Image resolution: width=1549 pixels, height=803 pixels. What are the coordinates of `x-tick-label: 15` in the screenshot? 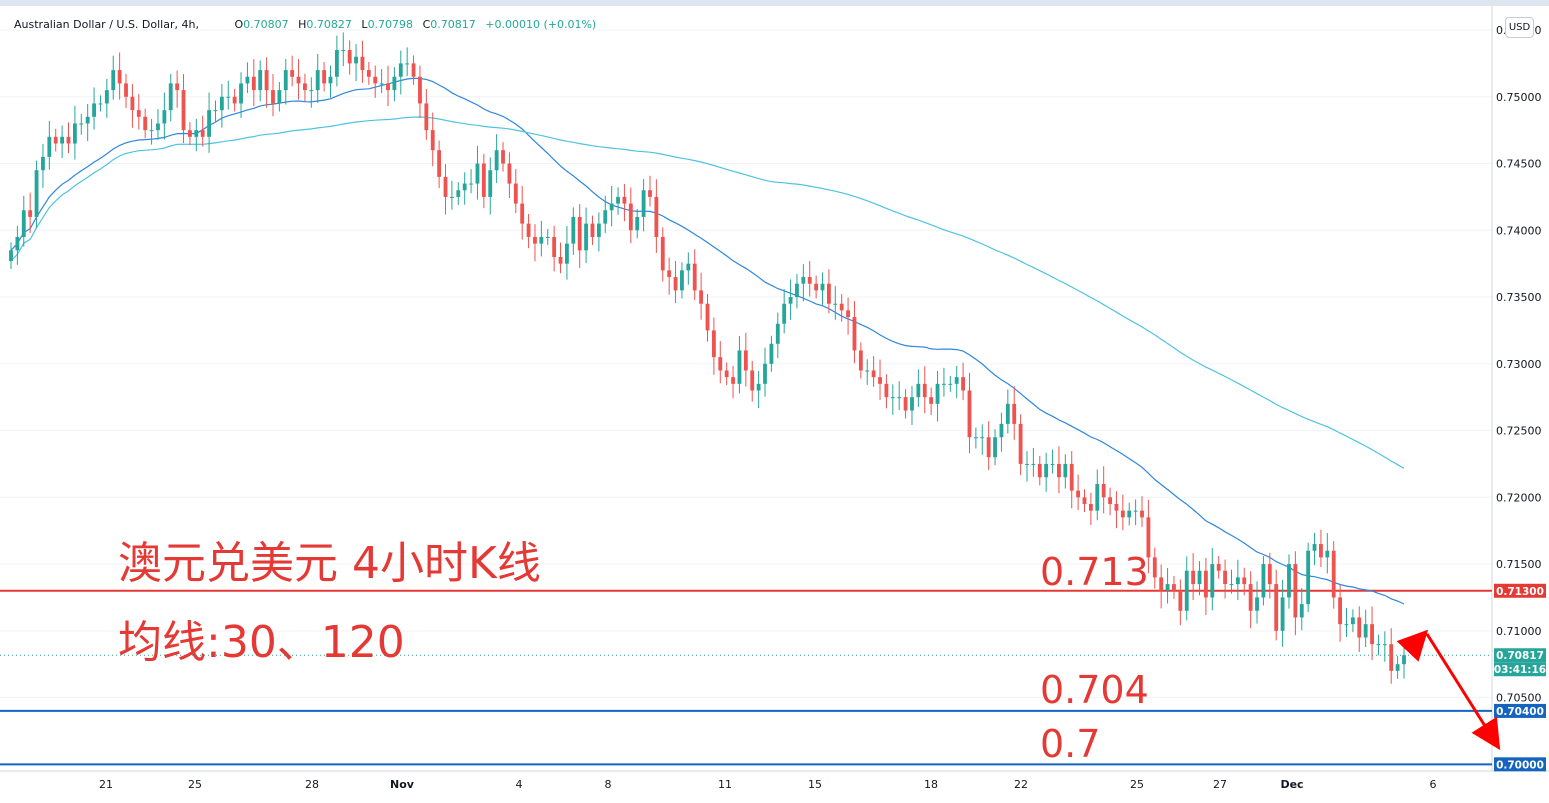 It's located at (815, 784).